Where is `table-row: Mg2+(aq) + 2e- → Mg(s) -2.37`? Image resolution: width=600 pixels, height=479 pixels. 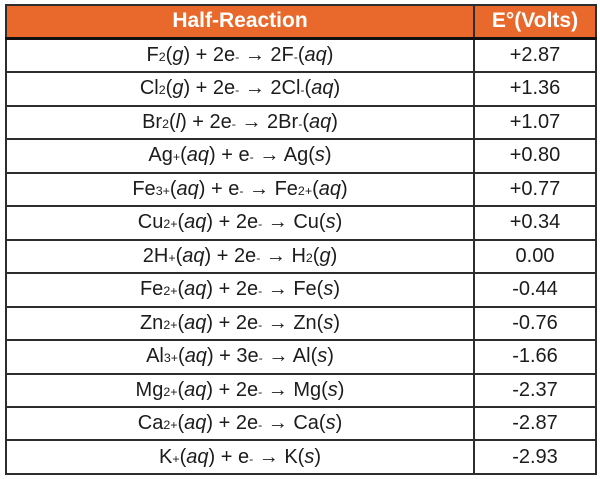
table-row: Mg2+(aq) + 2e- → Mg(s) -2.37 is located at coordinates (301, 390).